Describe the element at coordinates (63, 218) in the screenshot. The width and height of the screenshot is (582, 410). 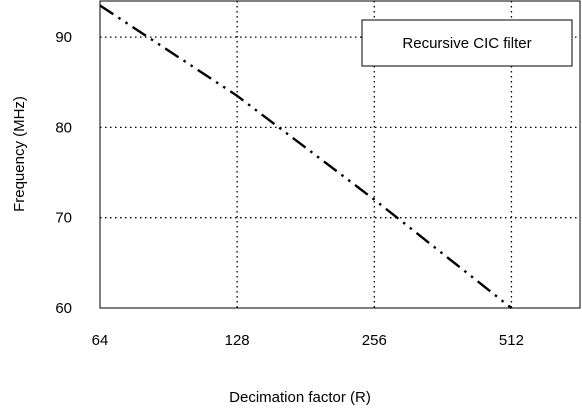
I see `y-tick-label-70: 70` at that location.